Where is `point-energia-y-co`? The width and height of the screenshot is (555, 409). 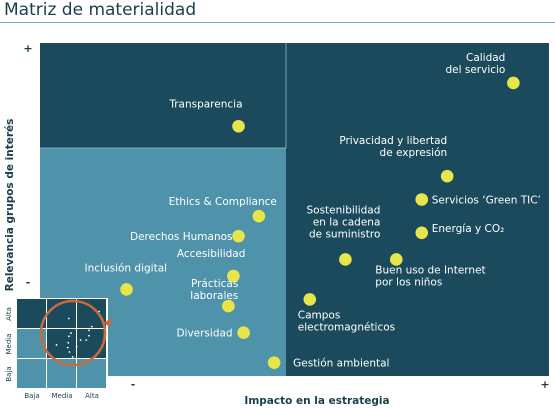
point-energia-y-co is located at coordinates (422, 233).